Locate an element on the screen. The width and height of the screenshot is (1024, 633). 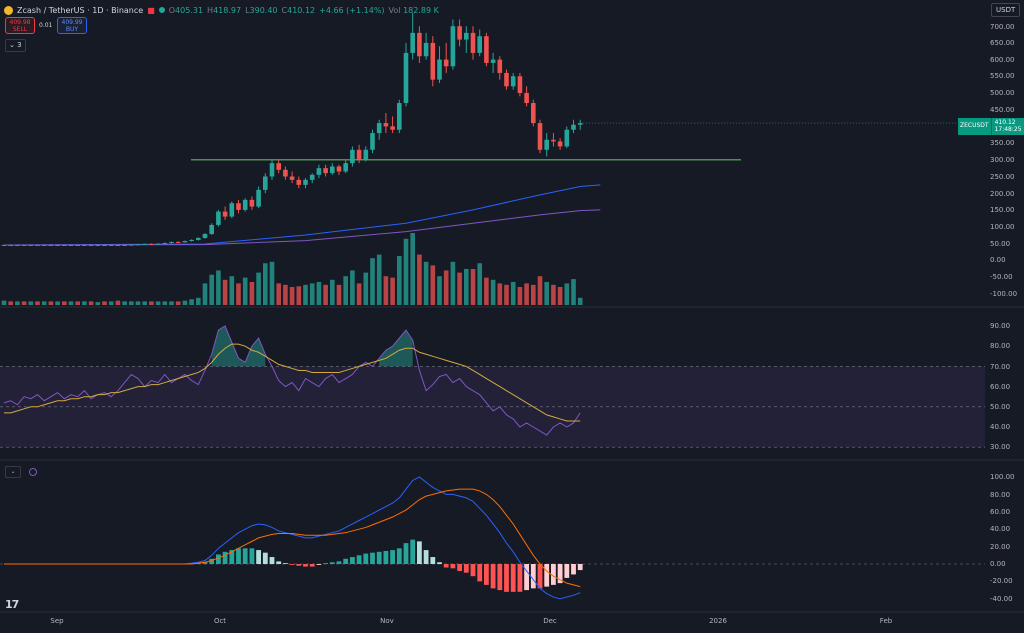
rsi-axis-label: 60.00 is located at coordinates (1000, 387).